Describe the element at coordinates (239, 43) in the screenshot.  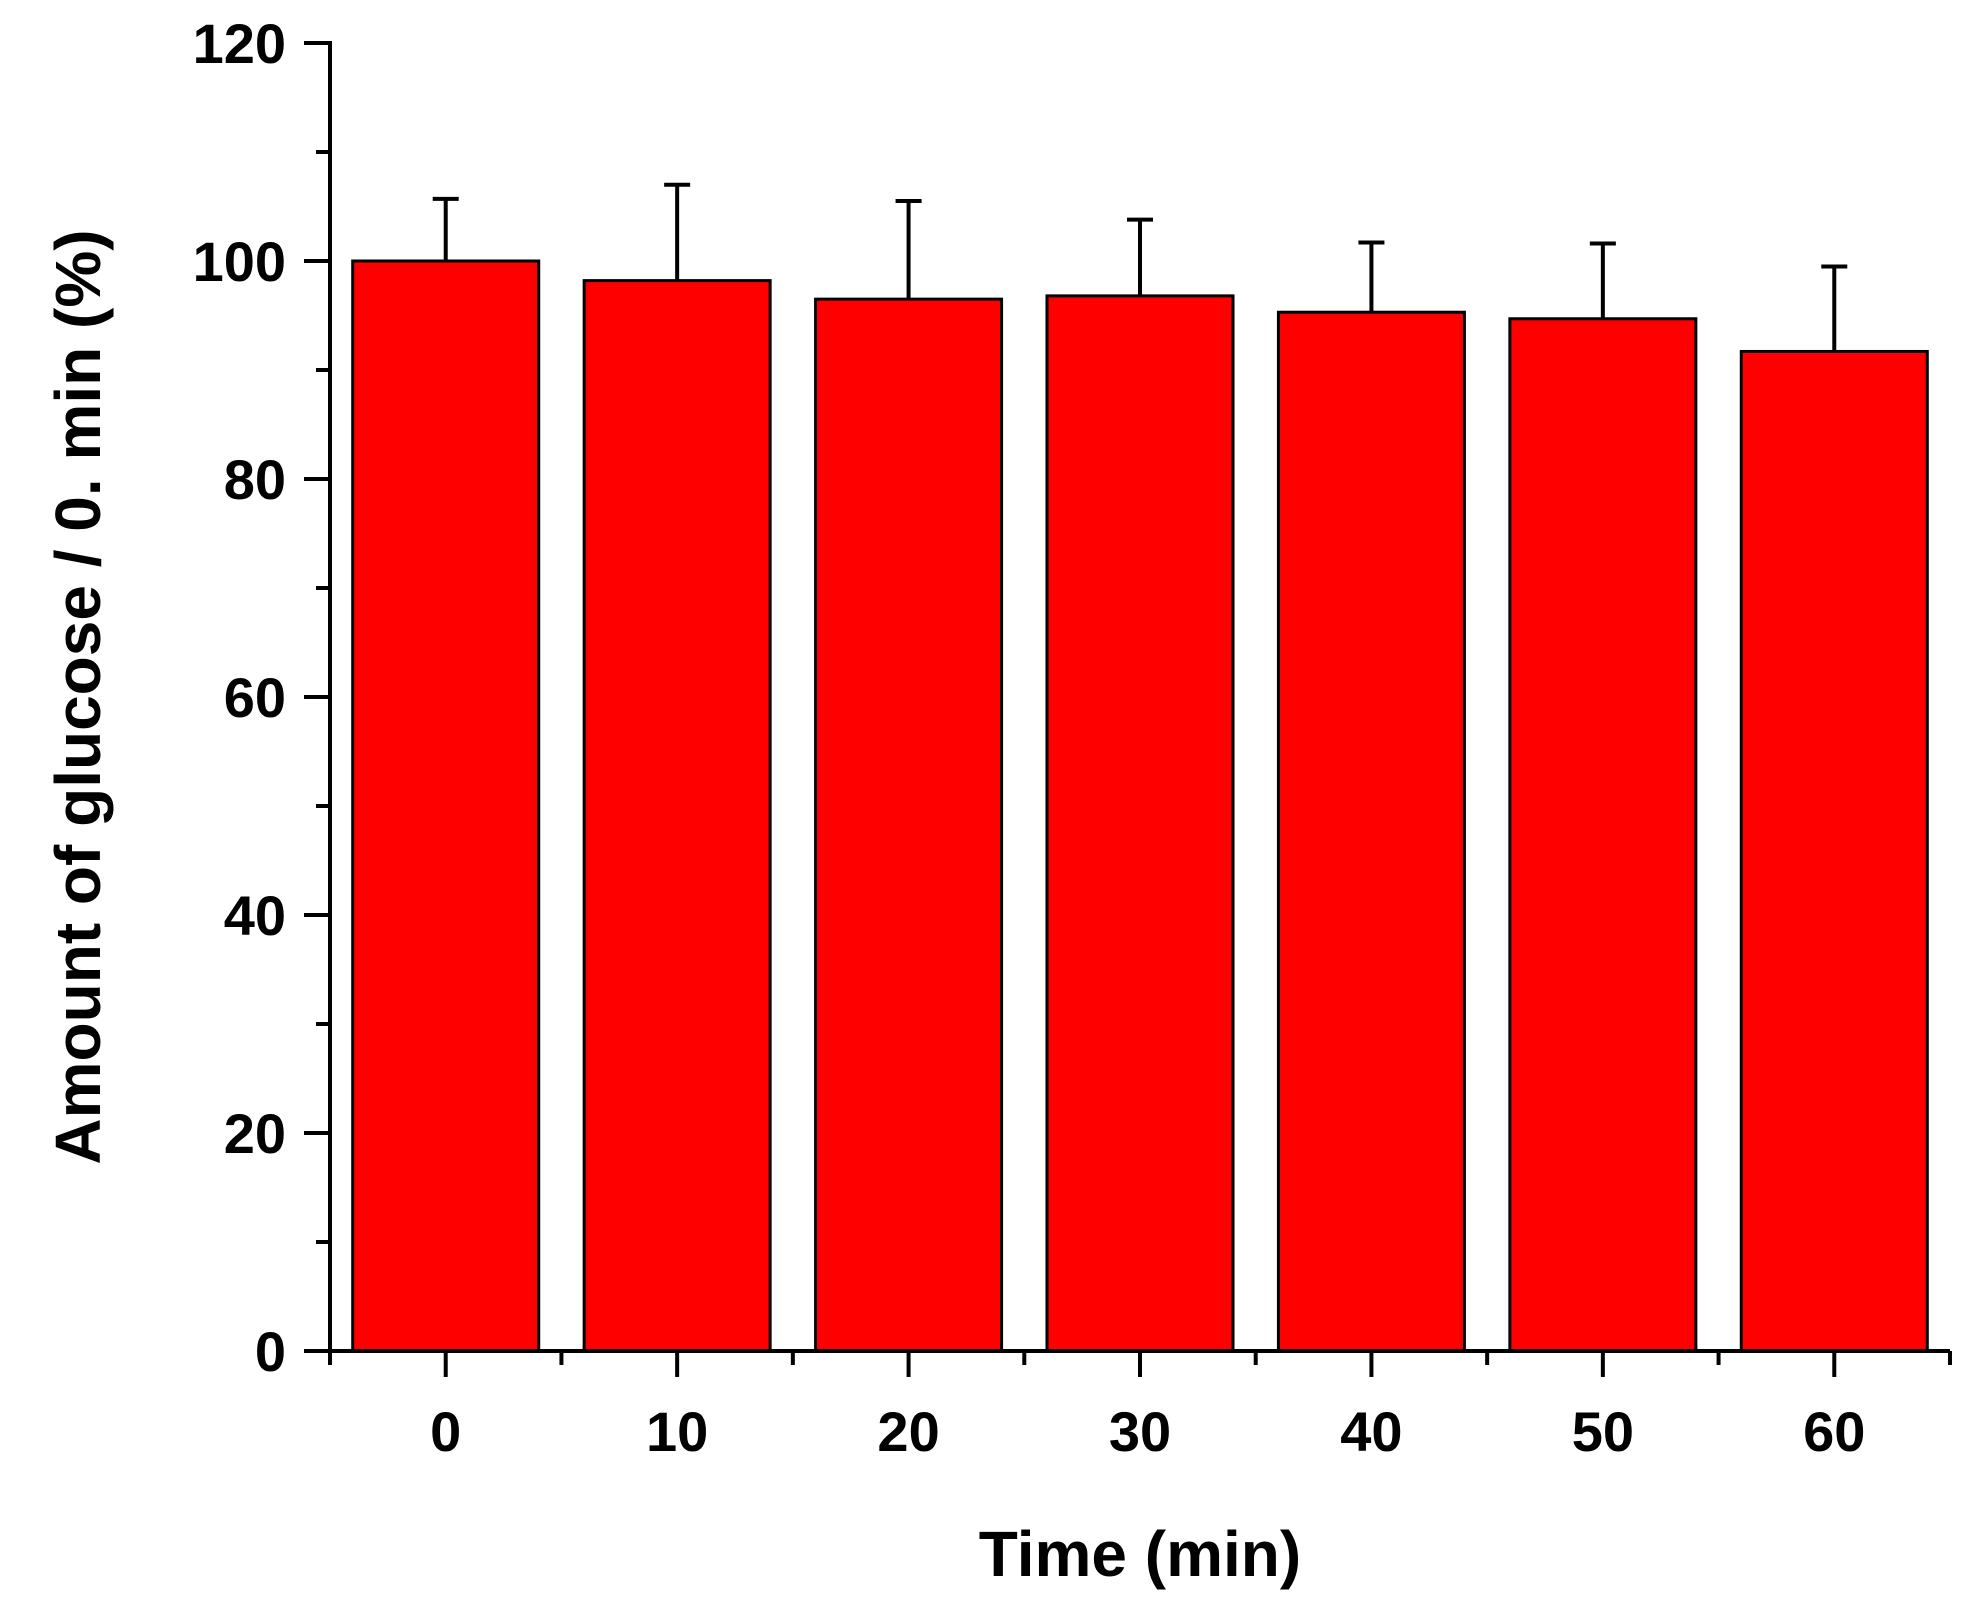
I see `y-tick-label: 120` at that location.